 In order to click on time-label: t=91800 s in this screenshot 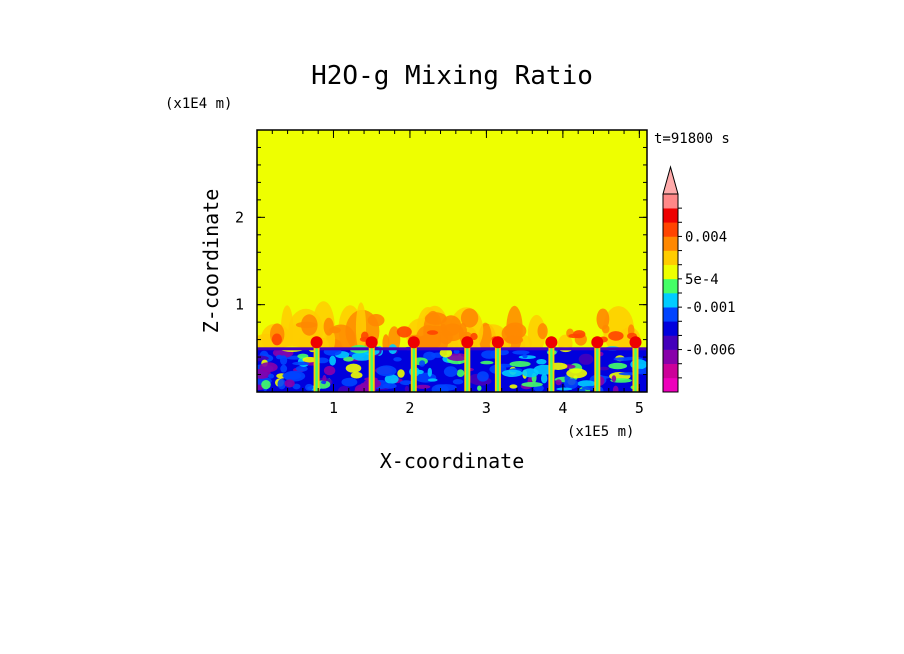, I will do `click(692, 139)`.